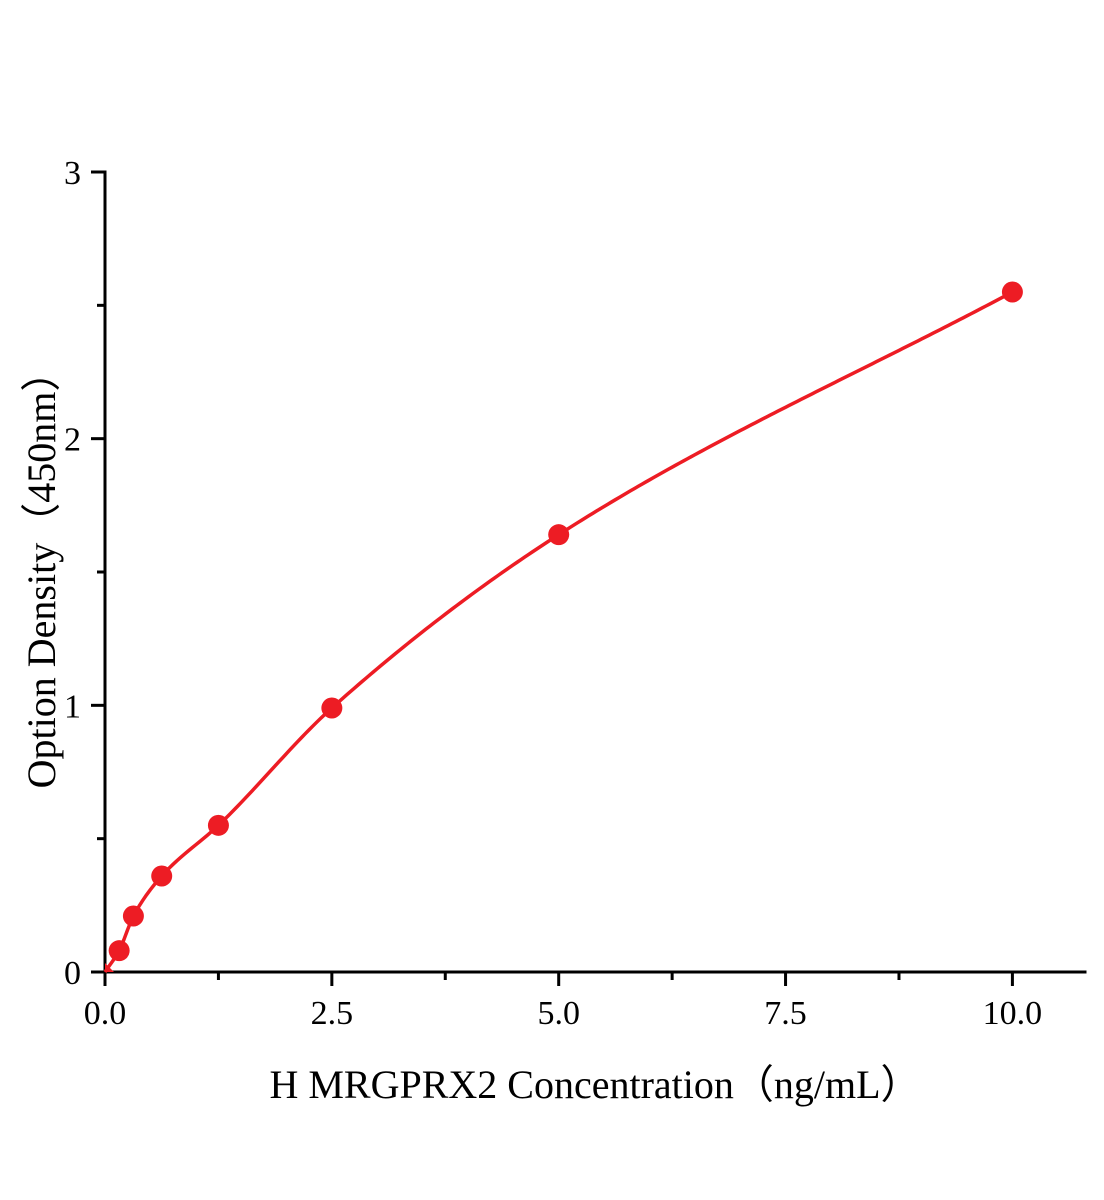  What do you see at coordinates (595, 1084) in the screenshot?
I see `x-axis-title: H MRGPRX2 Concentration（ng/mL）` at bounding box center [595, 1084].